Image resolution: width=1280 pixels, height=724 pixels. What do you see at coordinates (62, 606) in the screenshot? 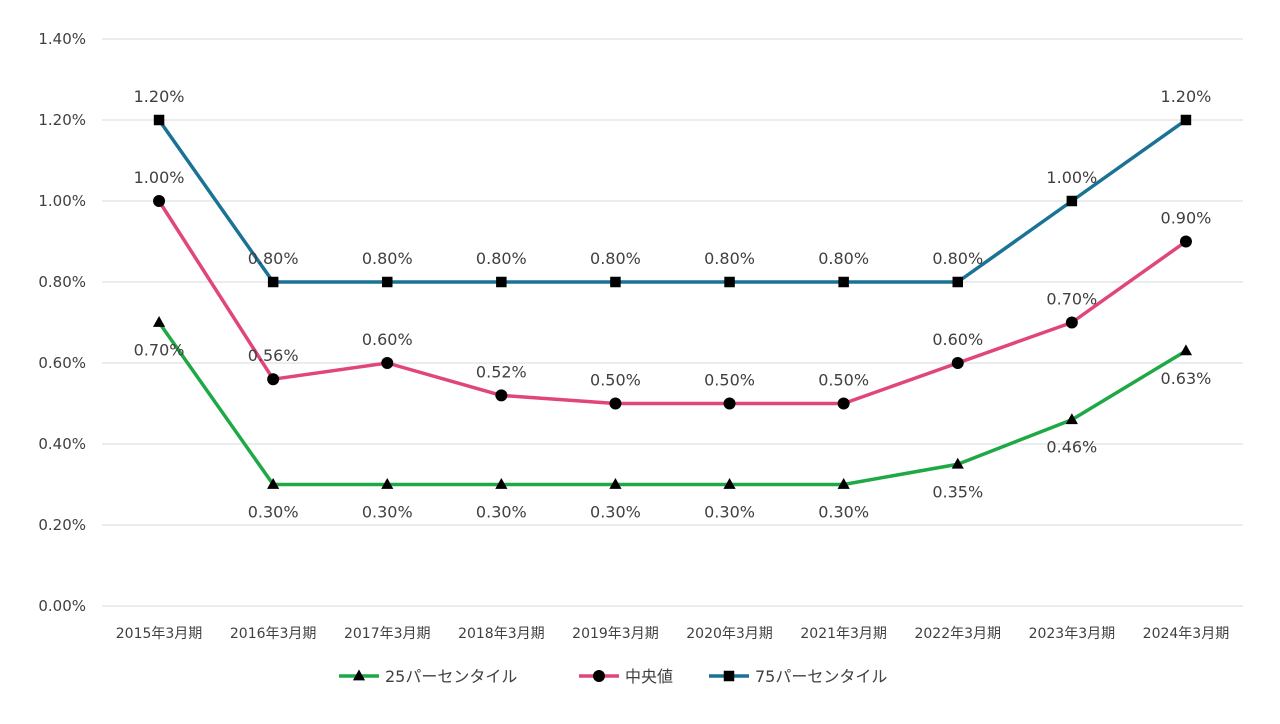
I see `y-tick-label: 0.00%` at bounding box center [62, 606].